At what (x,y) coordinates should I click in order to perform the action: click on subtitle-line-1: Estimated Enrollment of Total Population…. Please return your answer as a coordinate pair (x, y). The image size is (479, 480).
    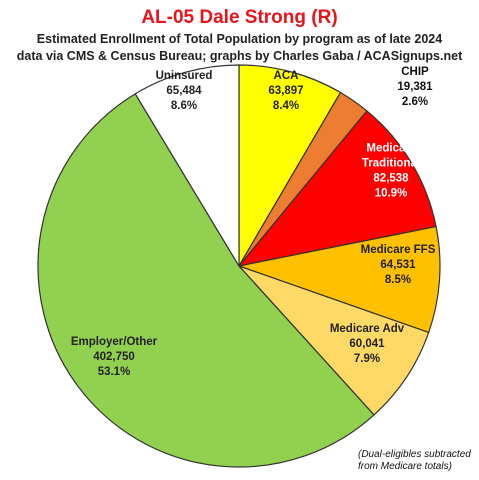
    Looking at the image, I should click on (239, 39).